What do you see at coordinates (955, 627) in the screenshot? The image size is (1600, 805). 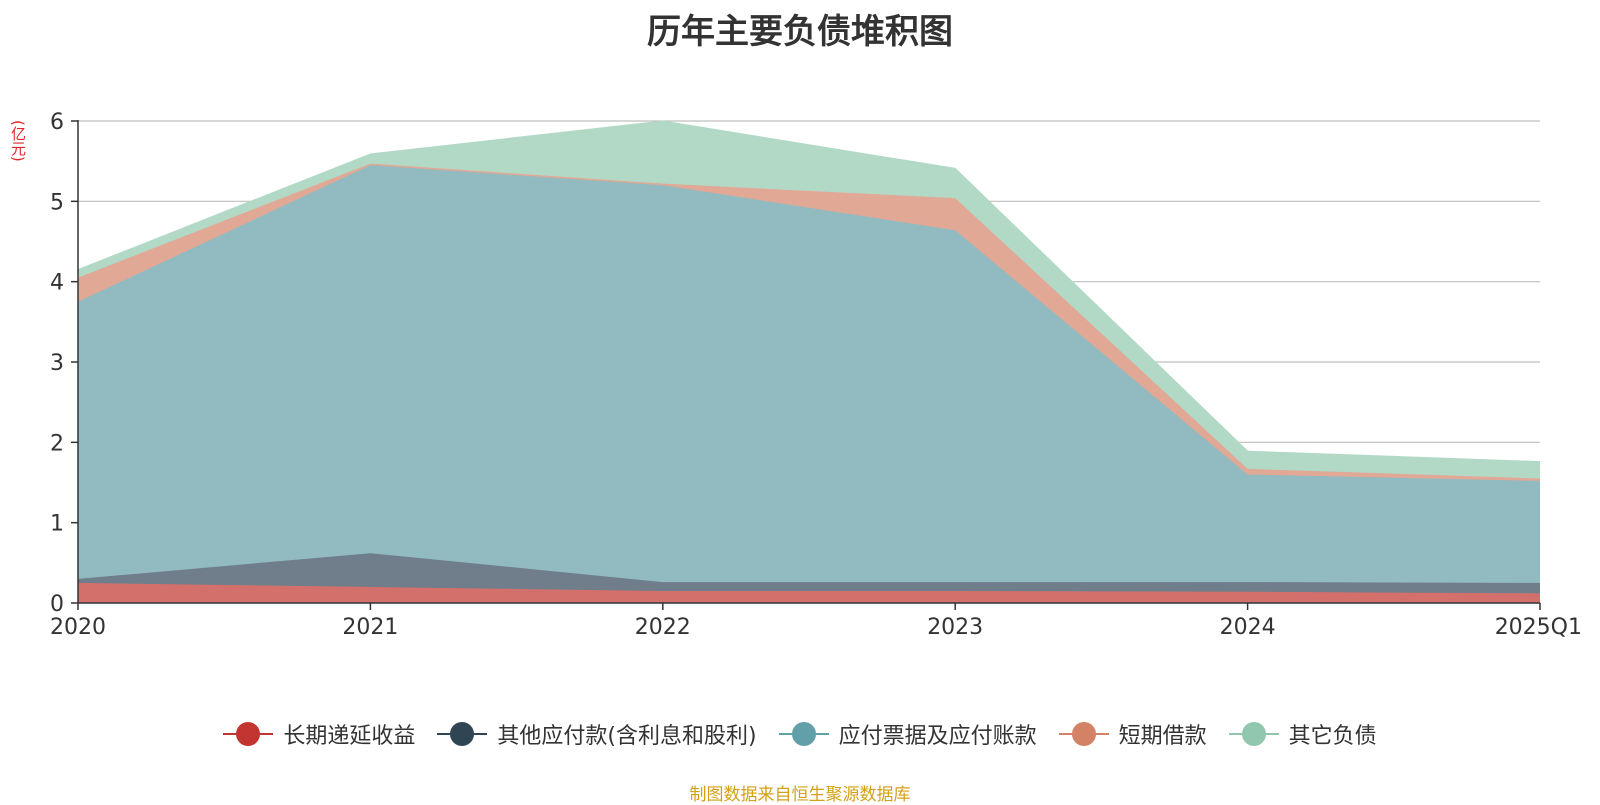 I see `x-tick-label: 2023` at bounding box center [955, 627].